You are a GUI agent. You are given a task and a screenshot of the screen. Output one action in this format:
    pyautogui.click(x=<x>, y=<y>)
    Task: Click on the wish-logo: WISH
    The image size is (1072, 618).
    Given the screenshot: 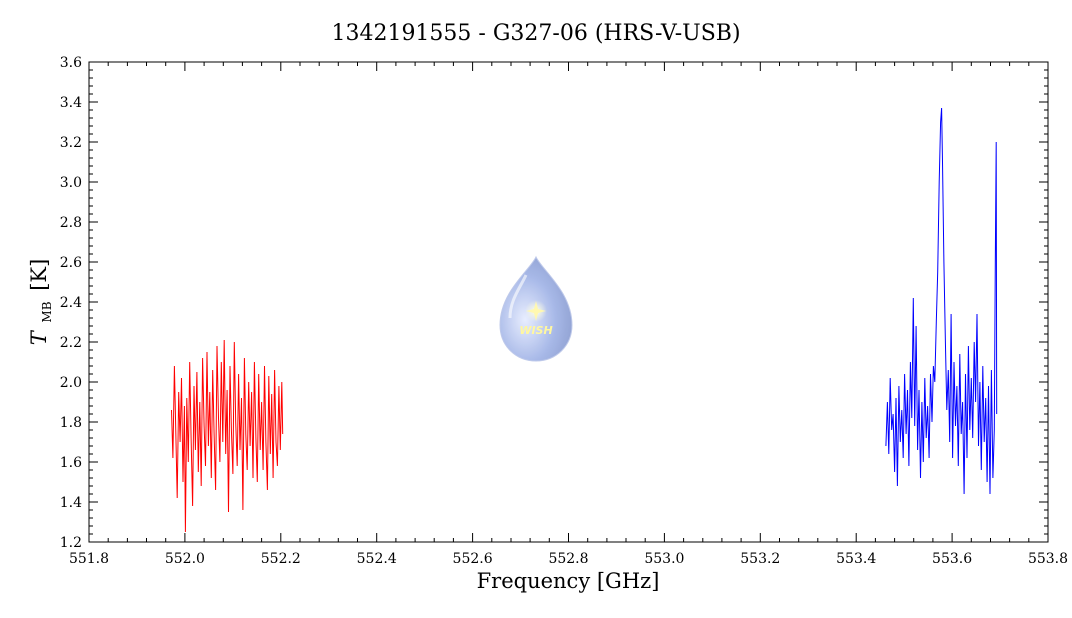 What is the action you would take?
    pyautogui.click(x=536, y=308)
    